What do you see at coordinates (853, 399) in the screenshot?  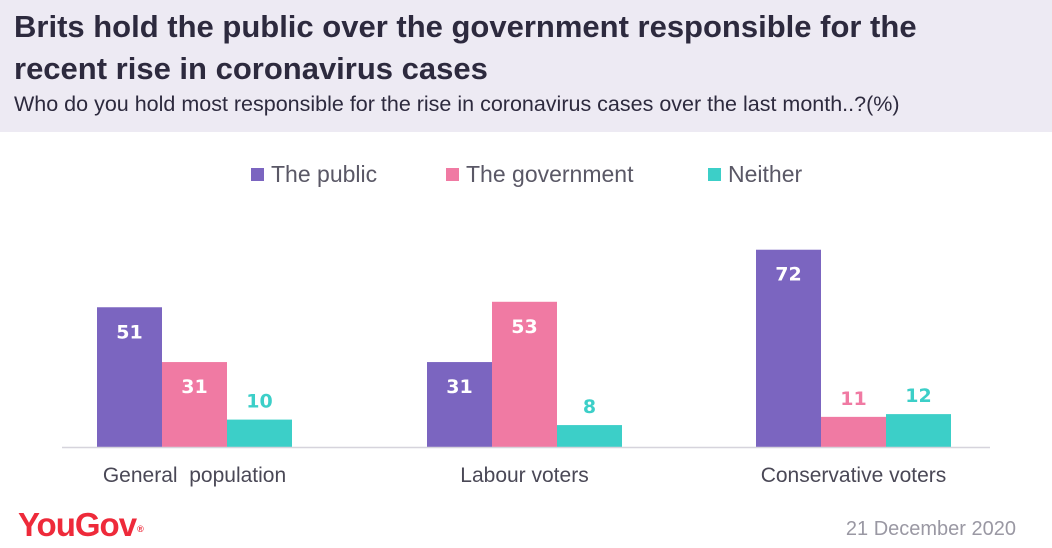 I see `data-label: 11` at bounding box center [853, 399].